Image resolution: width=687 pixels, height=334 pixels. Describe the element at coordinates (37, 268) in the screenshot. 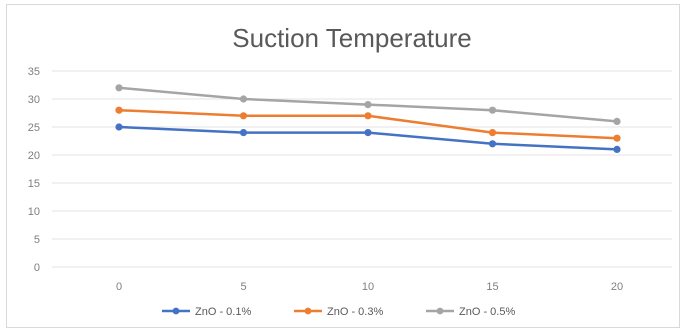

I see `y-tick-label: 0` at that location.